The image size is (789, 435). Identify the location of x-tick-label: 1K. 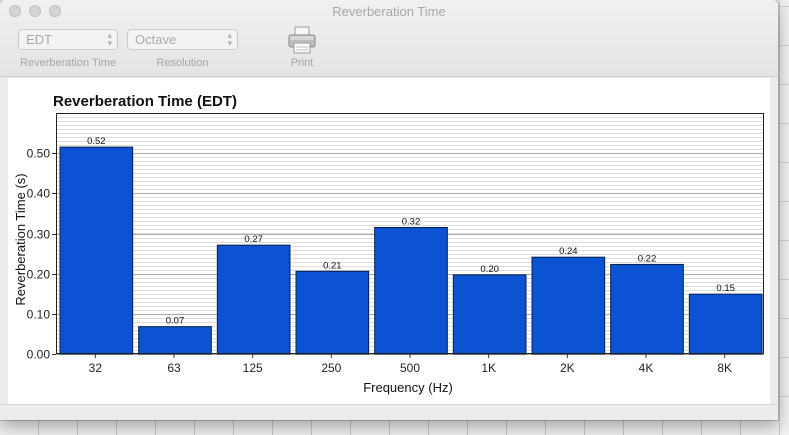
(488, 368).